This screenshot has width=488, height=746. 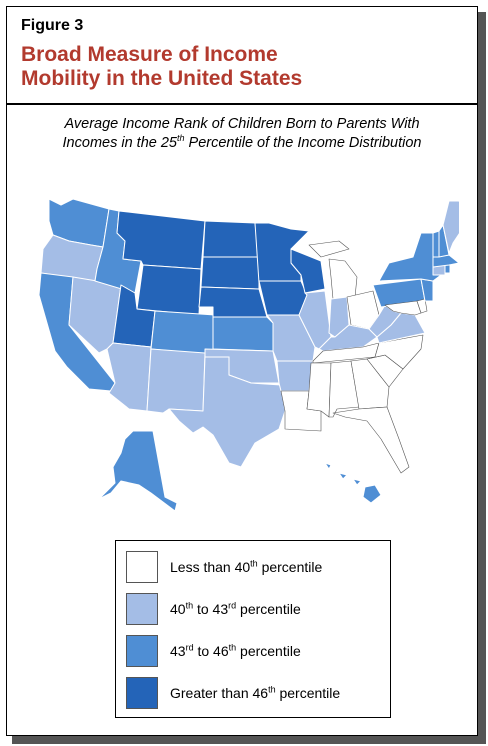 I want to click on state-AR, so click(x=295, y=376).